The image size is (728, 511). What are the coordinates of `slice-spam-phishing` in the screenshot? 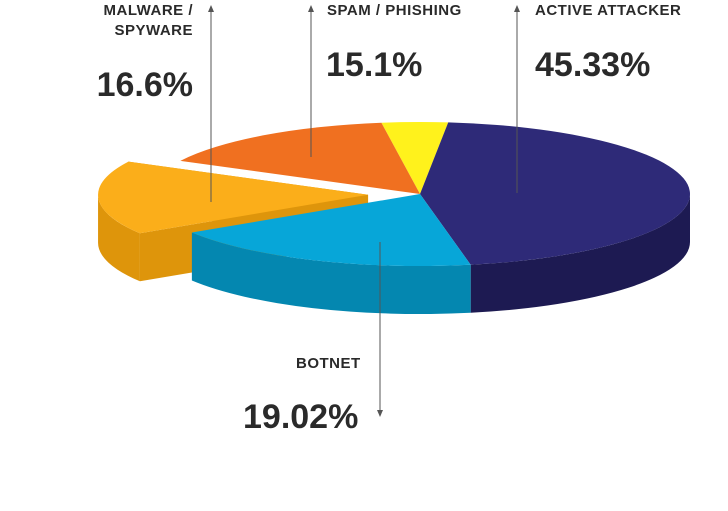 It's located at (300, 158).